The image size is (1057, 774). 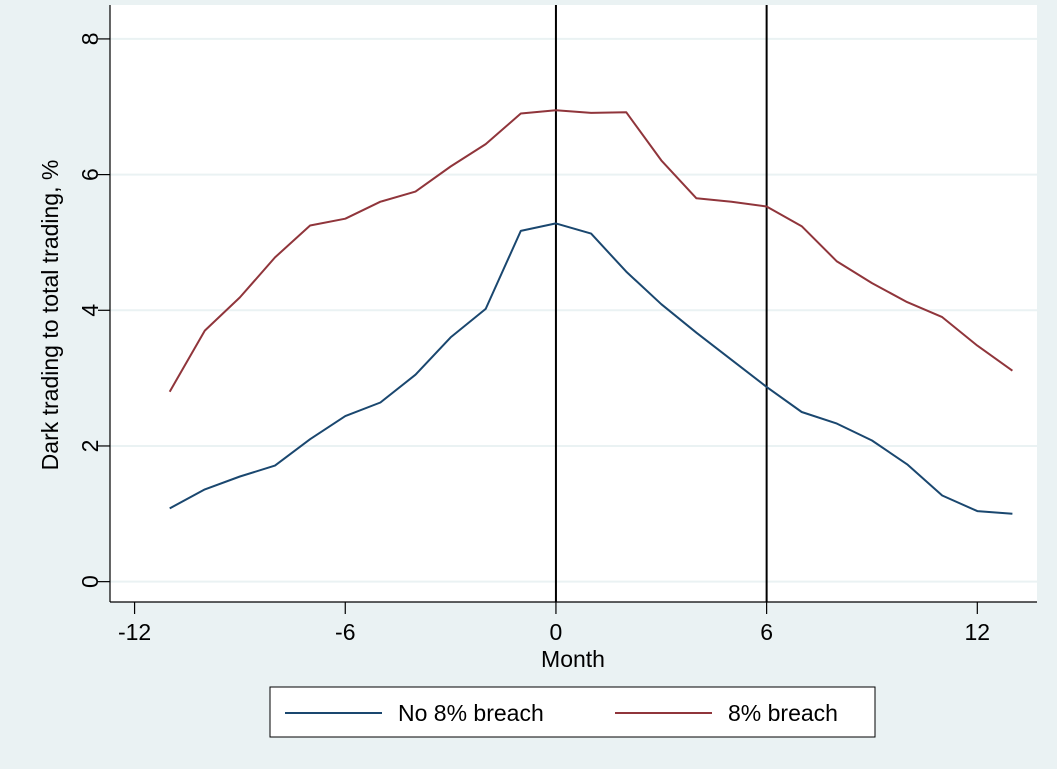 I want to click on legend: No 8% breach 8% breach, so click(x=572, y=712).